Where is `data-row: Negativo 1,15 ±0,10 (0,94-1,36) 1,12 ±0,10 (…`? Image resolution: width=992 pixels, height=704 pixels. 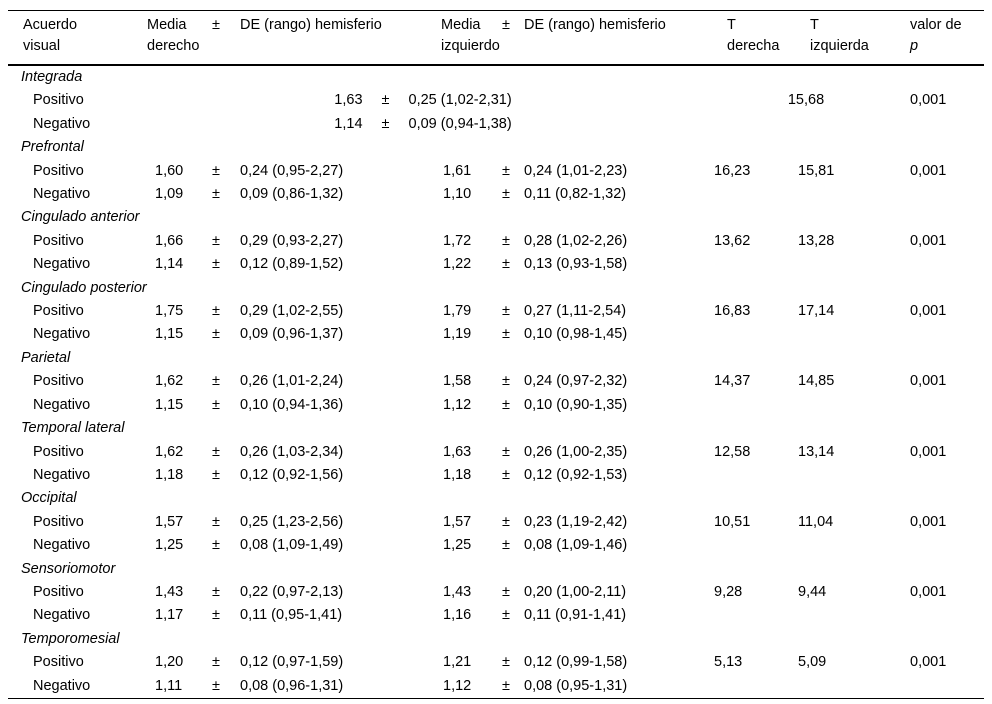 data-row: Negativo 1,15 ±0,10 (0,94-1,36) 1,12 ±0,10 (… is located at coordinates (496, 405).